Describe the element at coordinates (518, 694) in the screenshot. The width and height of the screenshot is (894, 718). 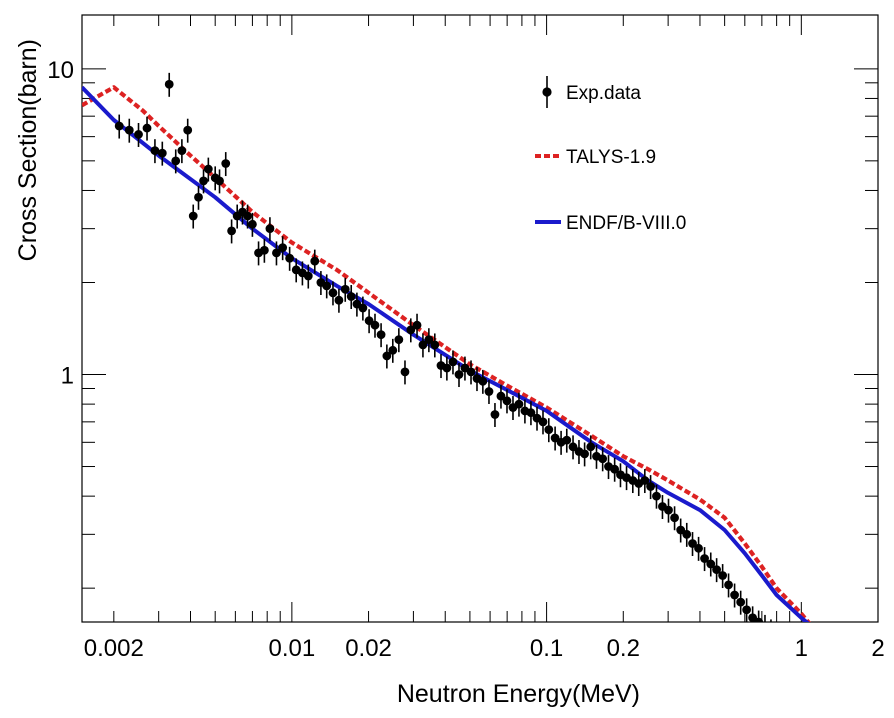
I see `x-axis-title: Neutron Energy(MeV)` at that location.